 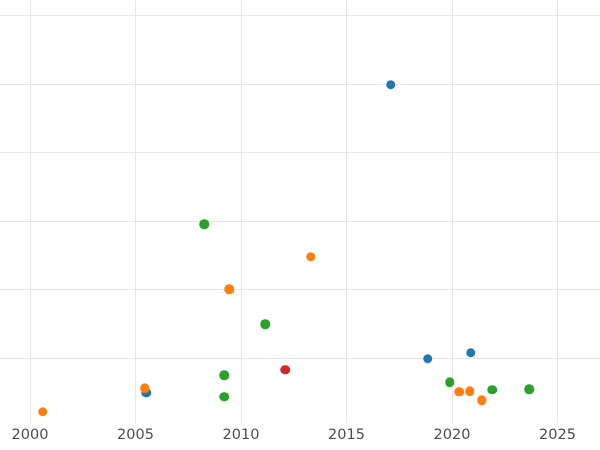 I want to click on x-tick-label: 2015, so click(x=346, y=435).